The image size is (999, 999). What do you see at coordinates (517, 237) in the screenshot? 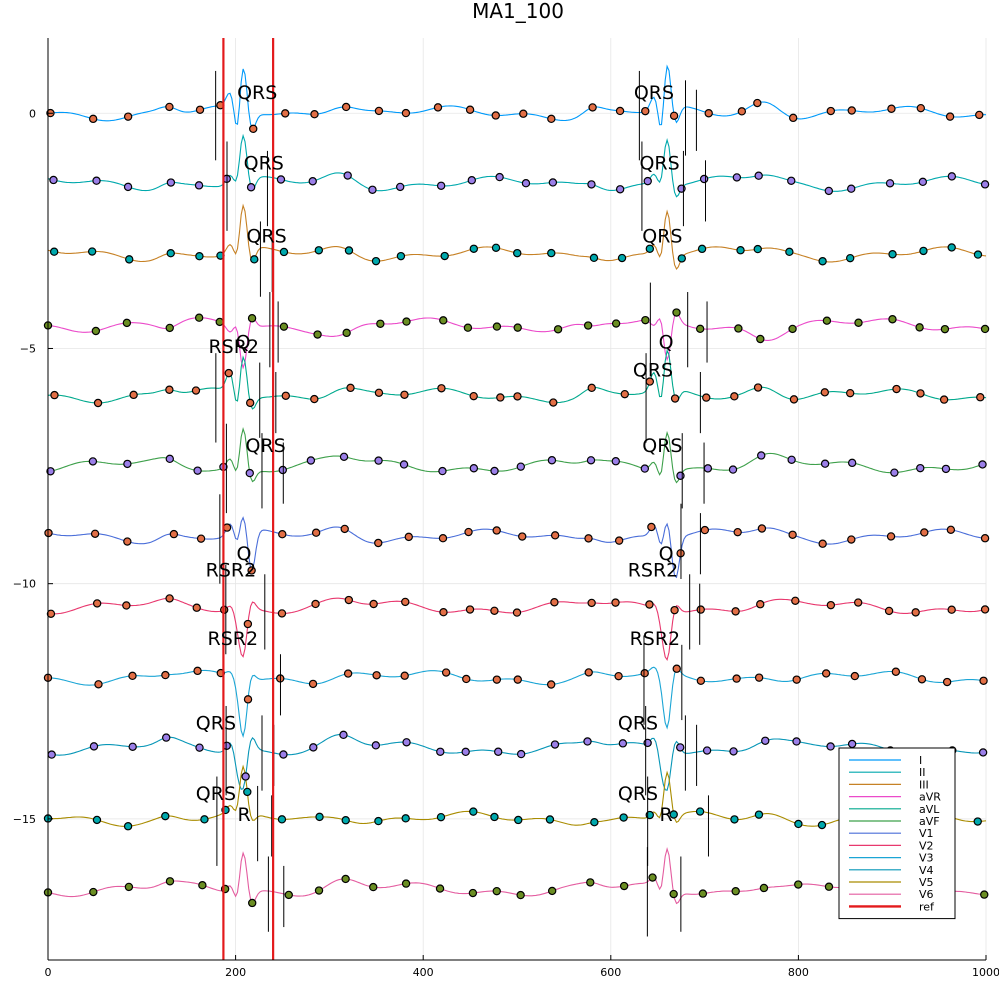
I see `series-line-III` at bounding box center [517, 237].